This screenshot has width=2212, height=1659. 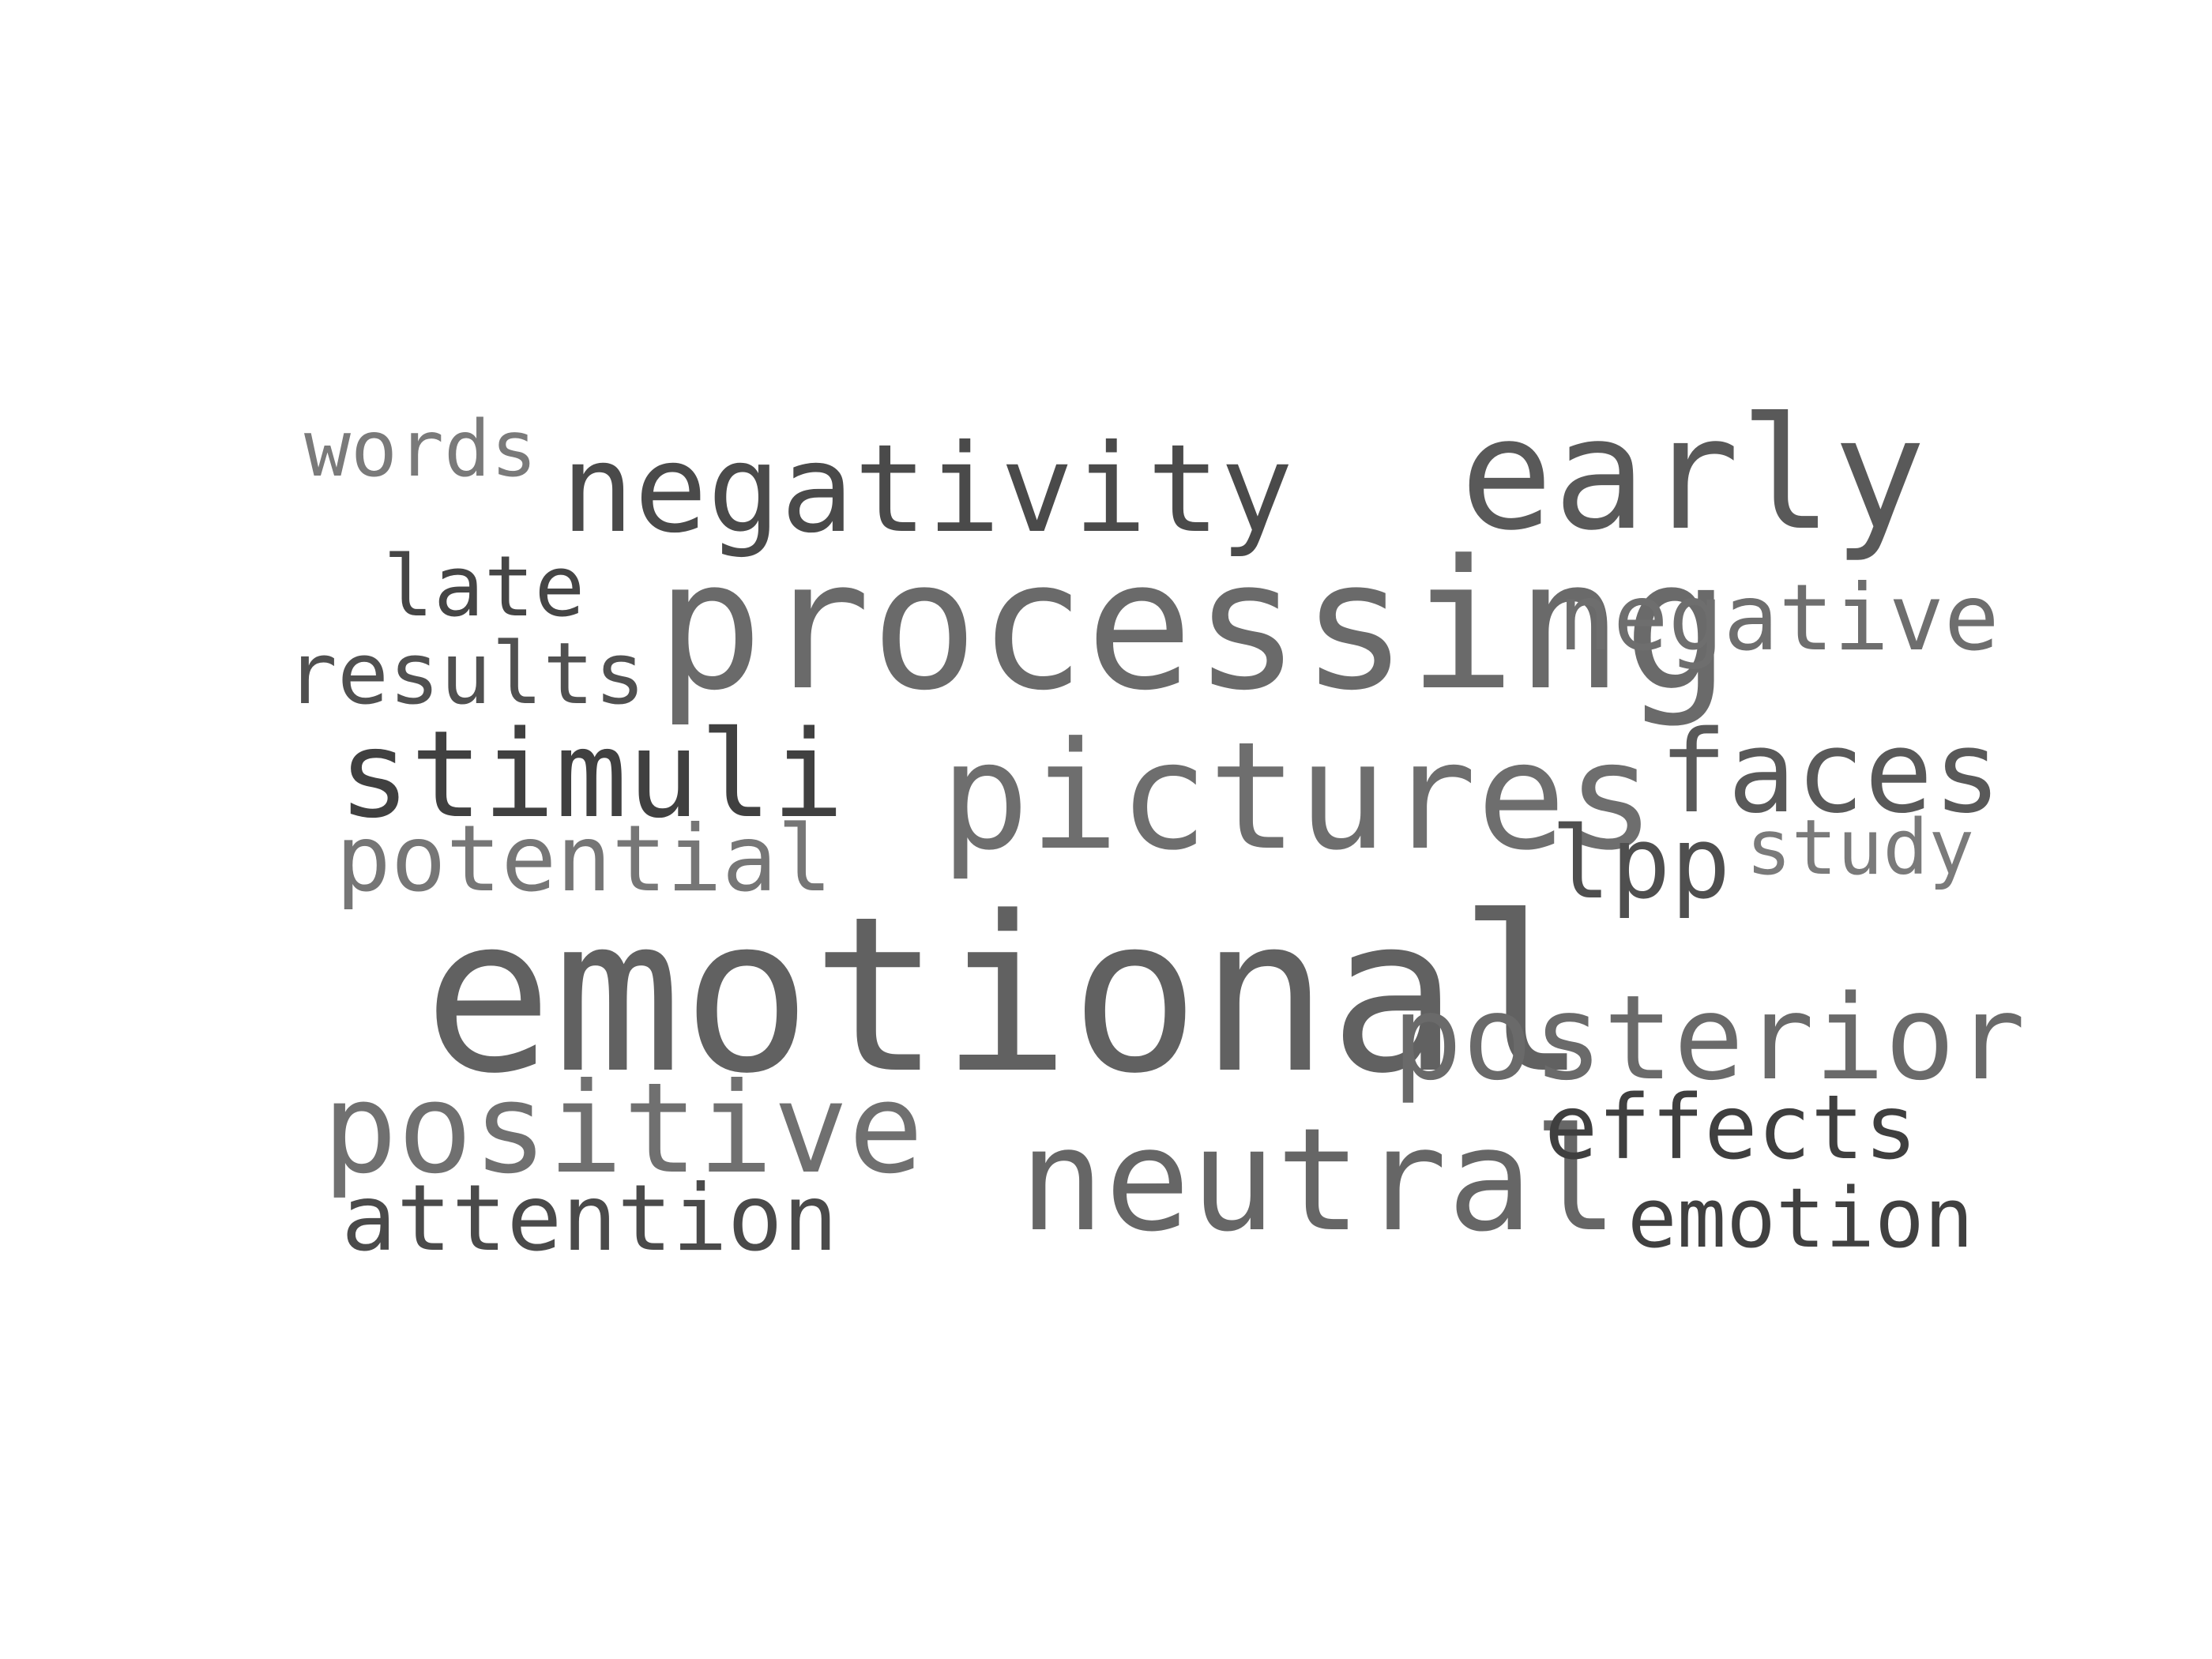 What do you see at coordinates (1194, 626) in the screenshot?
I see `word-processing: processing` at bounding box center [1194, 626].